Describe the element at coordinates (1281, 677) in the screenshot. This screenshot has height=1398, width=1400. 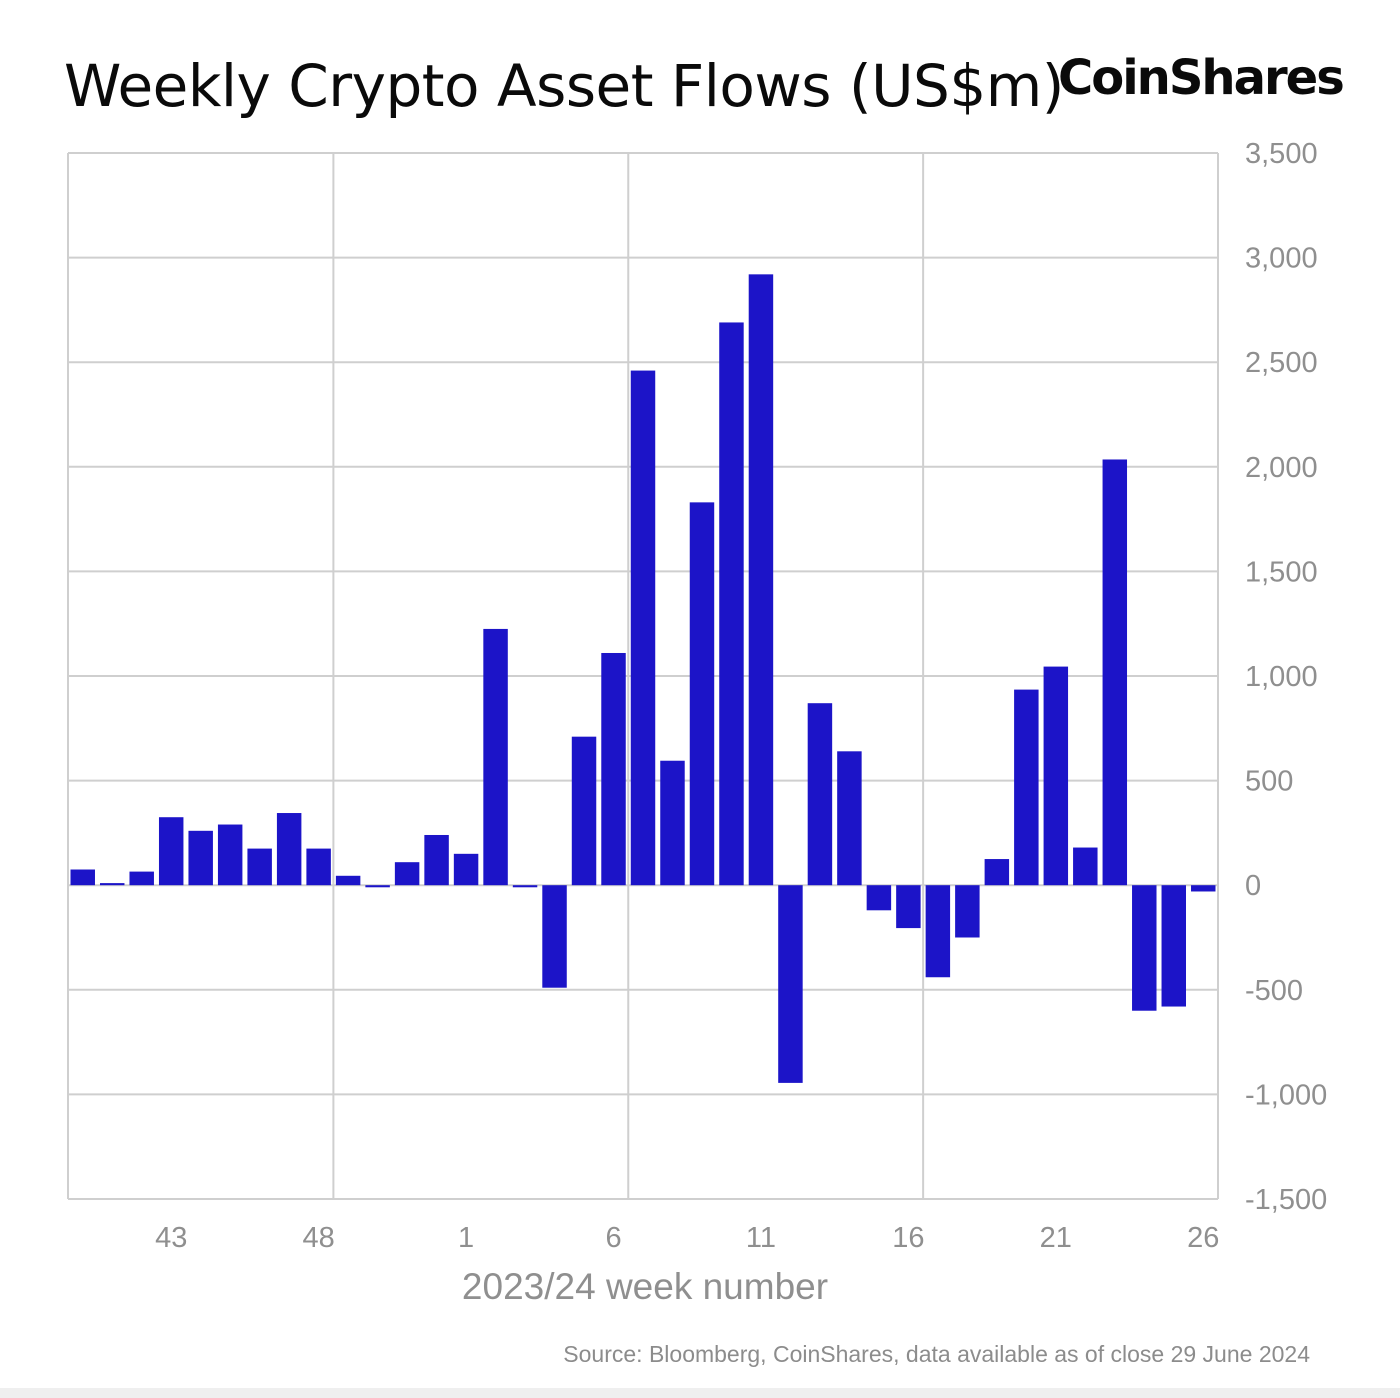
I see `y-tick-label: 1,000` at that location.